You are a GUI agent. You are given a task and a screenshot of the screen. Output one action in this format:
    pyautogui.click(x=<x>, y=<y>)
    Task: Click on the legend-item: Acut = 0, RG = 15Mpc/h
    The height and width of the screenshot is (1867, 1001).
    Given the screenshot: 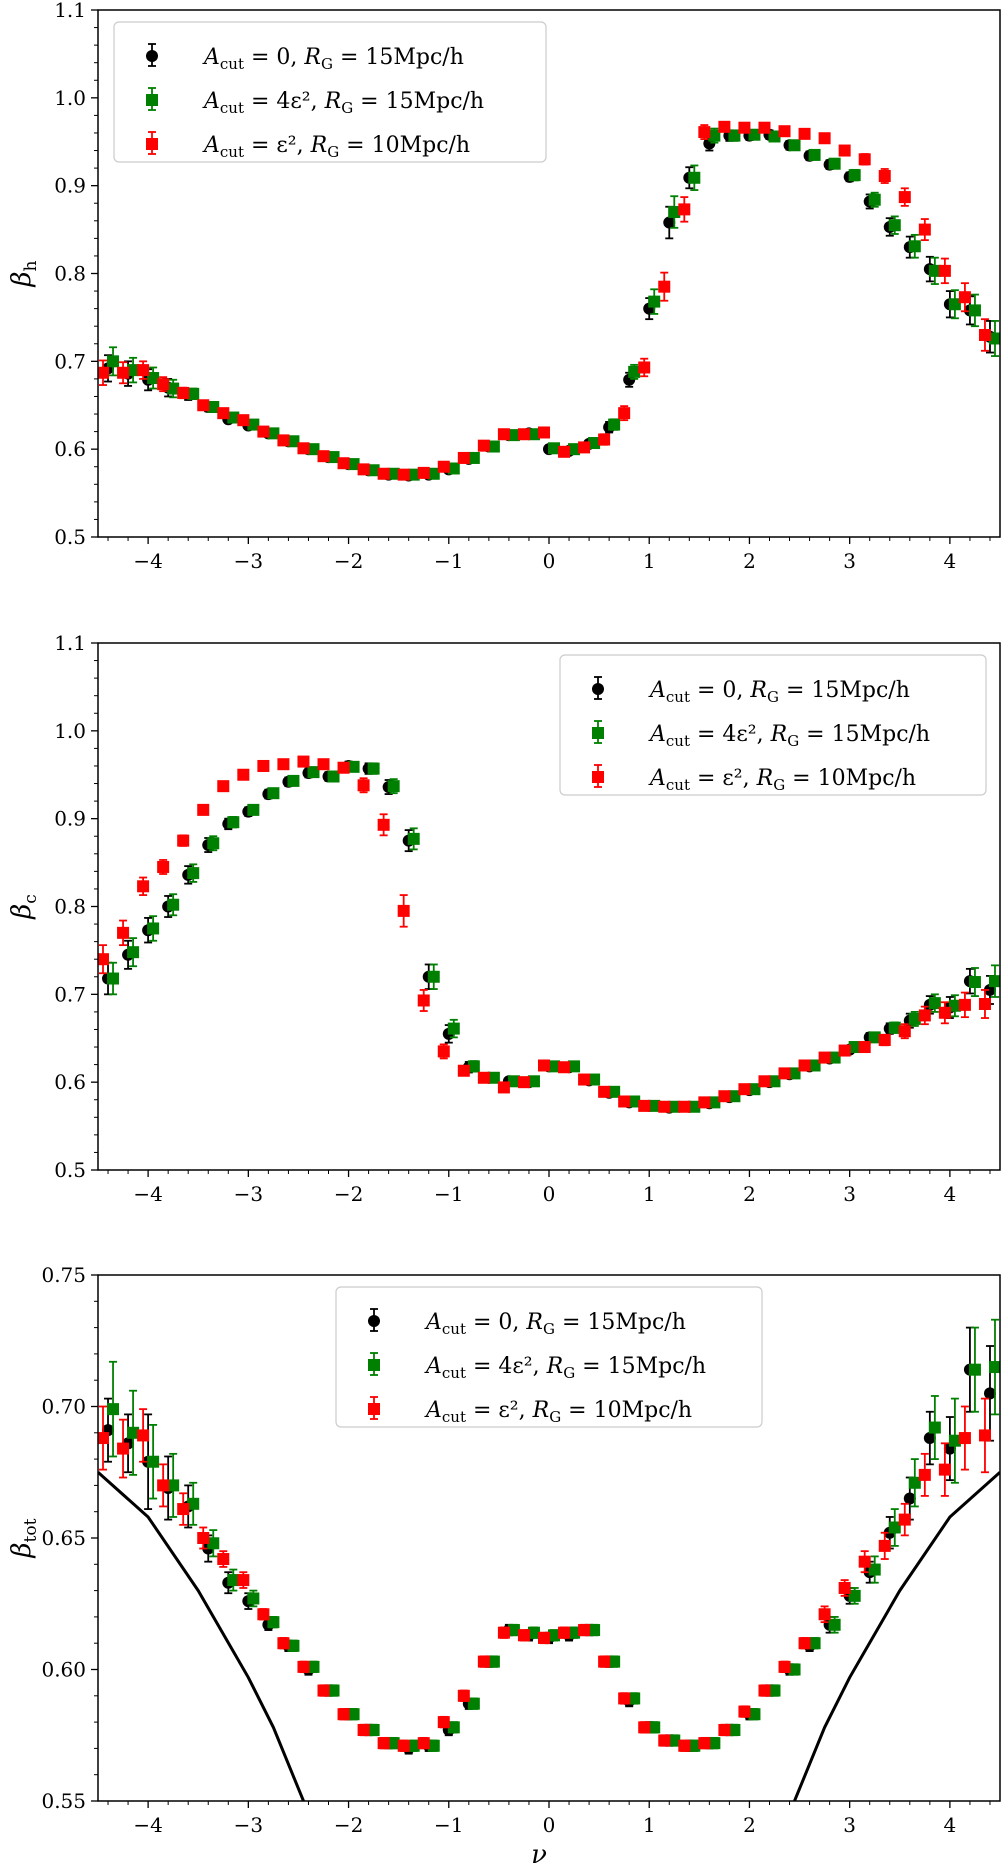 What is the action you would take?
    pyautogui.click(x=751, y=691)
    